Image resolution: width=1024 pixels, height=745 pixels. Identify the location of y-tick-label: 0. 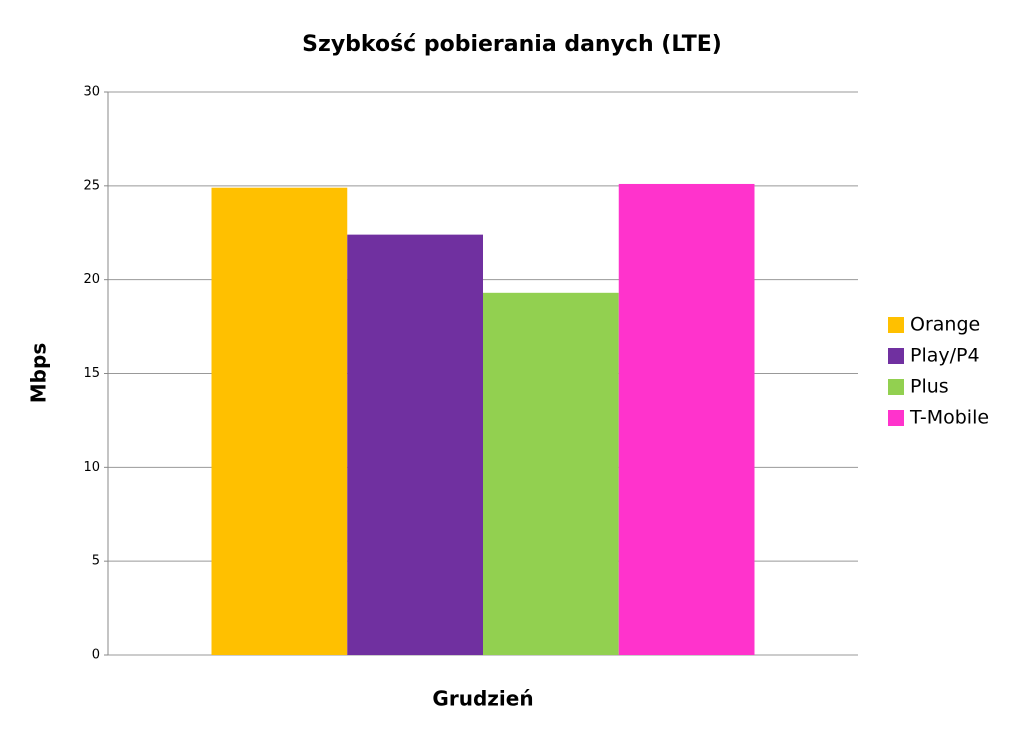
(96, 655).